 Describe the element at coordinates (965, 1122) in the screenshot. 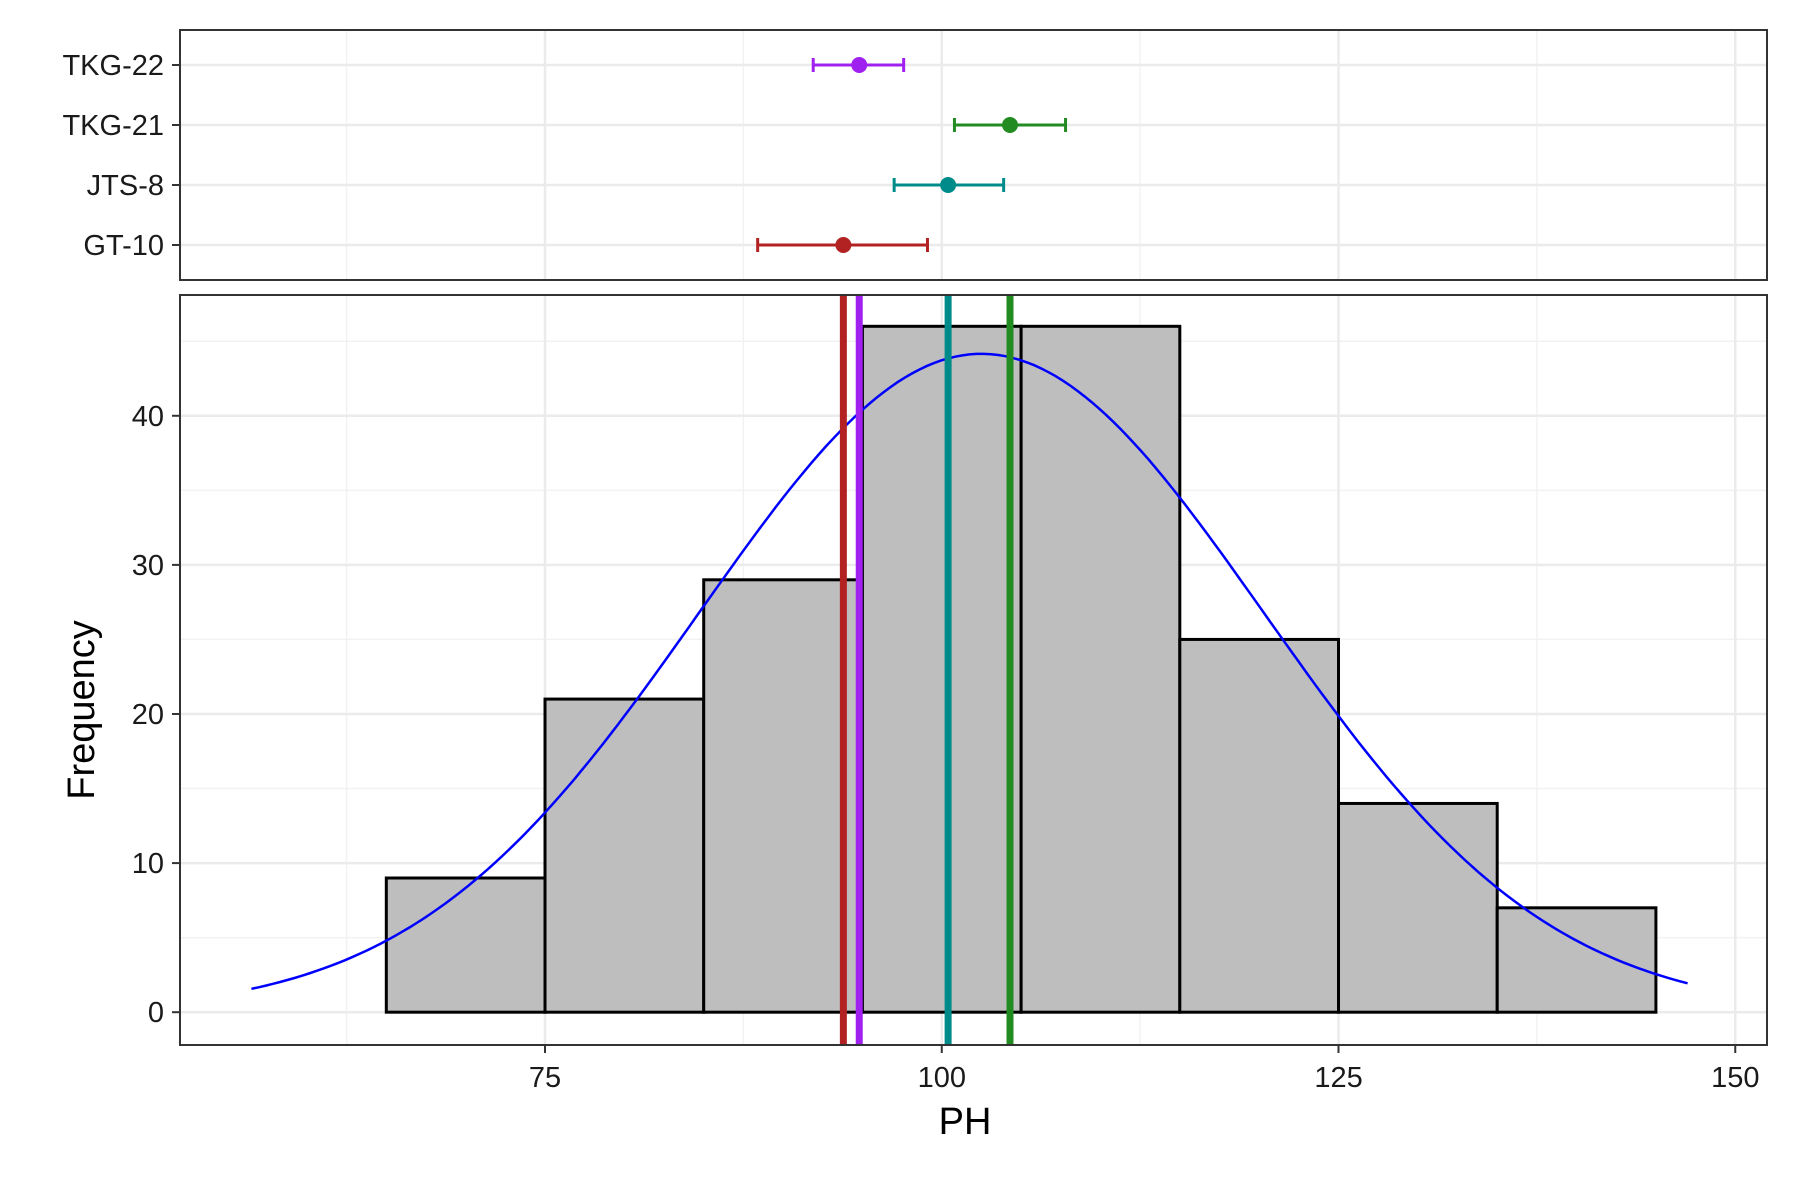

I see `x-axis-title: PH` at that location.